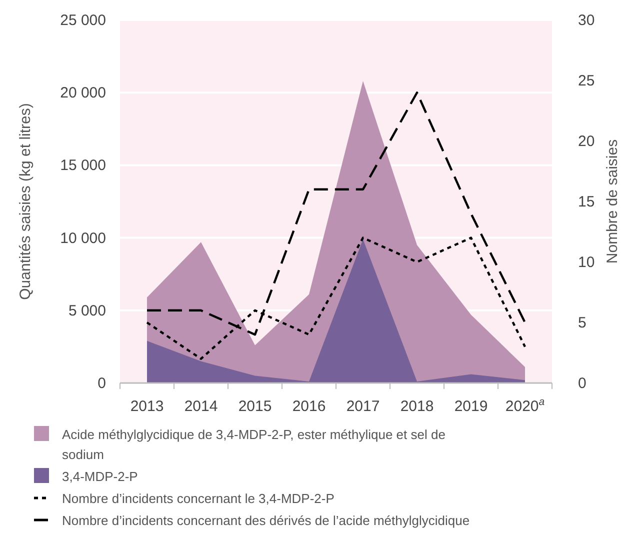  Describe the element at coordinates (525, 405) in the screenshot. I see `x-tick-label: 2020$^{a}$` at that location.